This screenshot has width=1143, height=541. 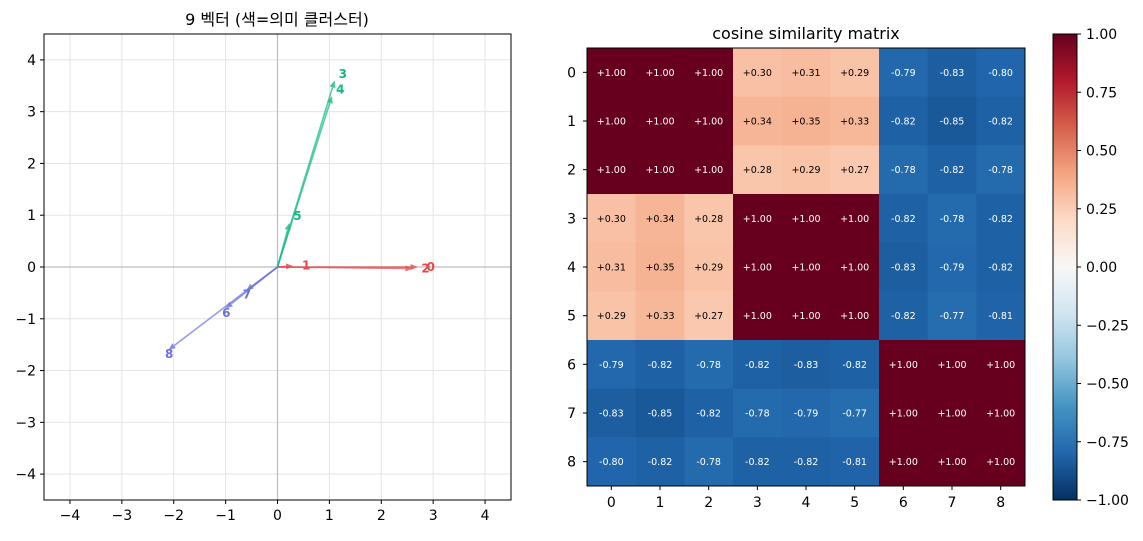 I want to click on y-tick-label: −1, so click(x=25, y=320).